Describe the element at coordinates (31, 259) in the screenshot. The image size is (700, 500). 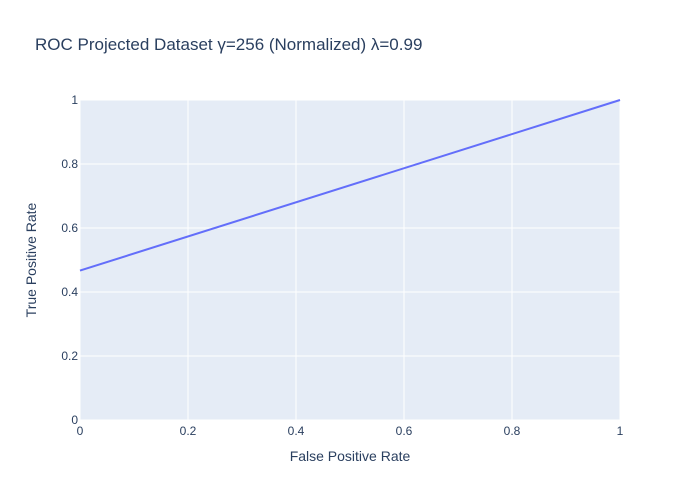
I see `y-axis-title: True Positive Rate` at that location.